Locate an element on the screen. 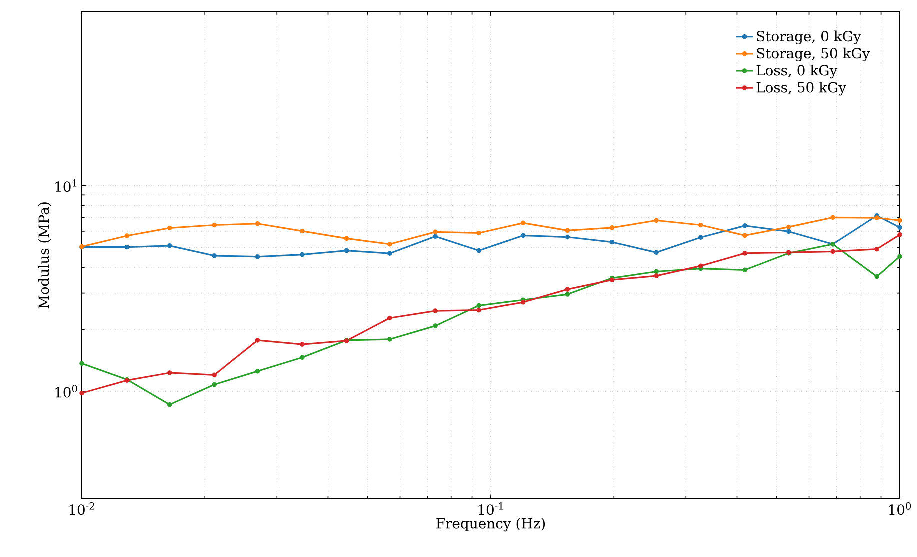 The width and height of the screenshot is (917, 557). legend-label: Loss, 50 kGy is located at coordinates (801, 89).